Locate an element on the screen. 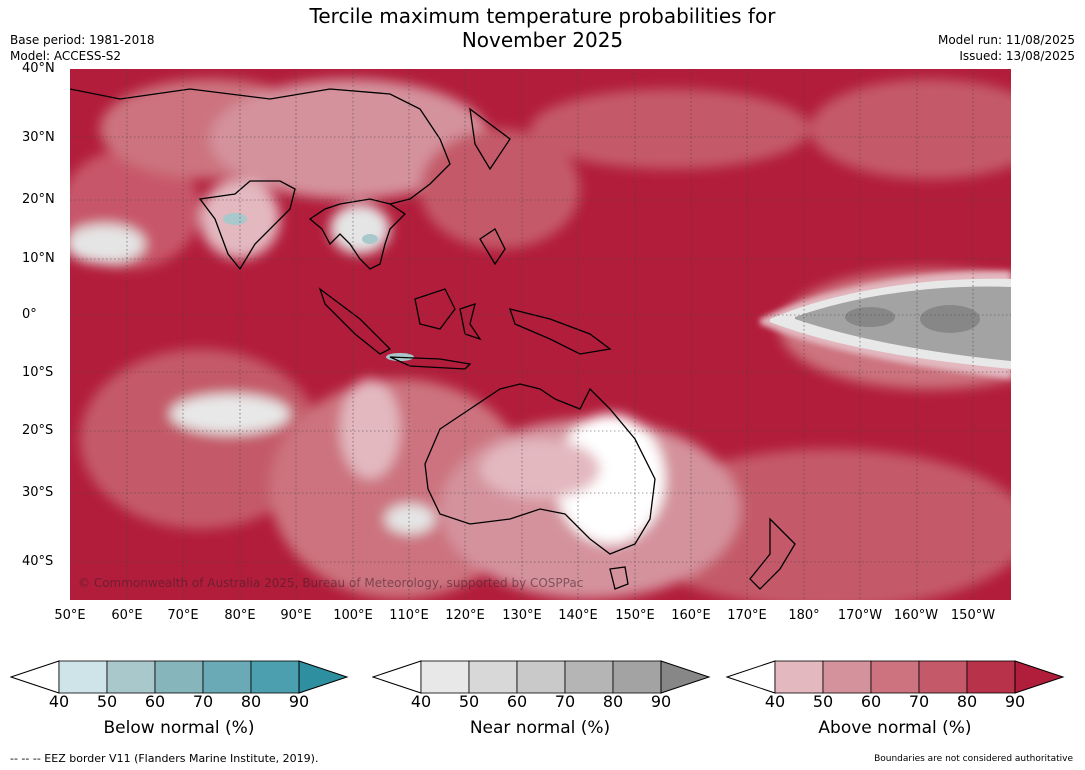 The width and height of the screenshot is (1085, 770). india-coast is located at coordinates (247, 225).